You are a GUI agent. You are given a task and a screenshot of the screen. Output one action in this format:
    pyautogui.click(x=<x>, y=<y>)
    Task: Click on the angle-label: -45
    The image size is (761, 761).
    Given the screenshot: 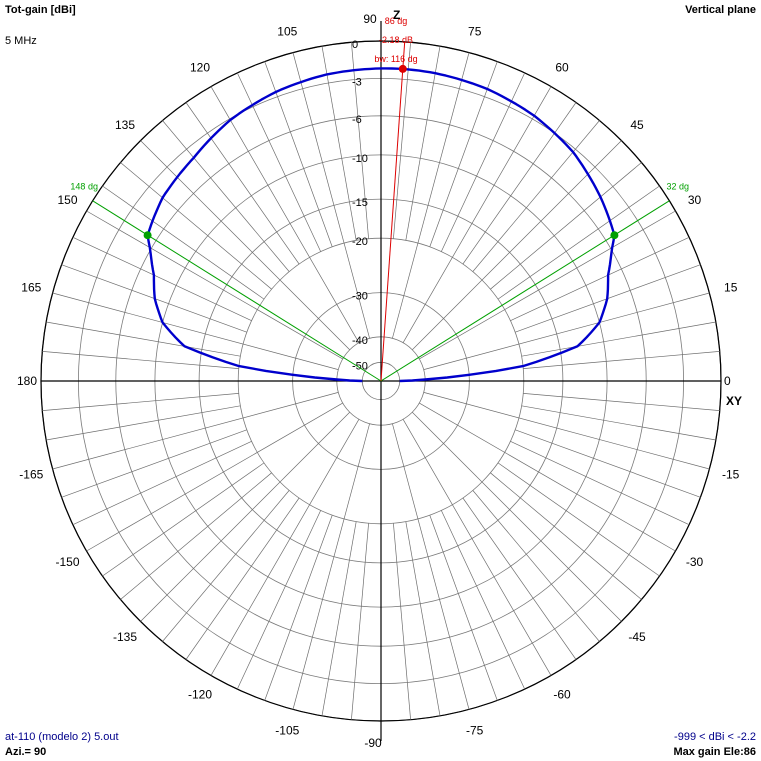 What is the action you would take?
    pyautogui.click(x=637, y=637)
    